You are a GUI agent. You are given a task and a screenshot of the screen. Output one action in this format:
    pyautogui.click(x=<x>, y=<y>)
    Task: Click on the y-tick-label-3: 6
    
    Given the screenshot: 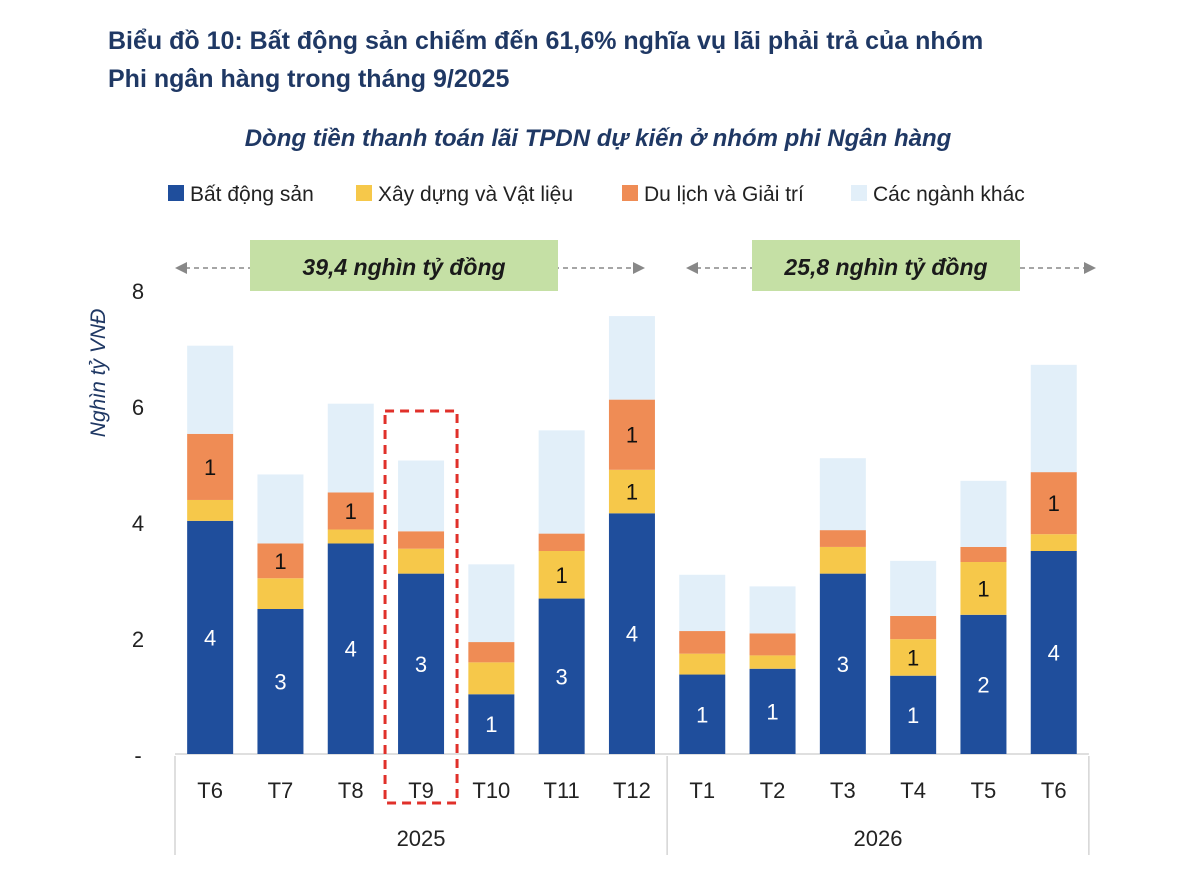 What is the action you would take?
    pyautogui.click(x=138, y=407)
    